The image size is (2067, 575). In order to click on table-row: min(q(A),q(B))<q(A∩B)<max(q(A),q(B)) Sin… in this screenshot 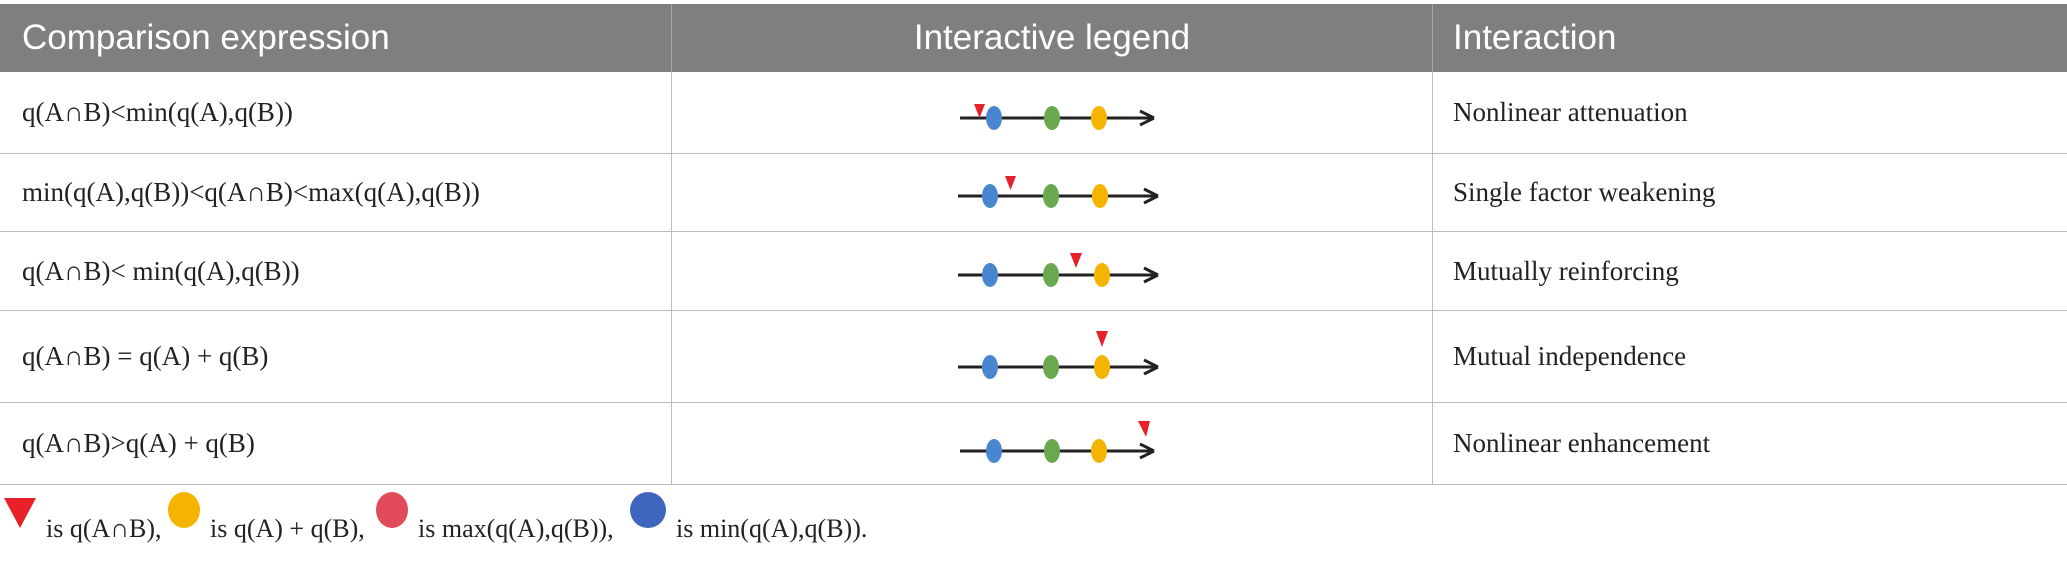, I will do `click(1033, 193)`.